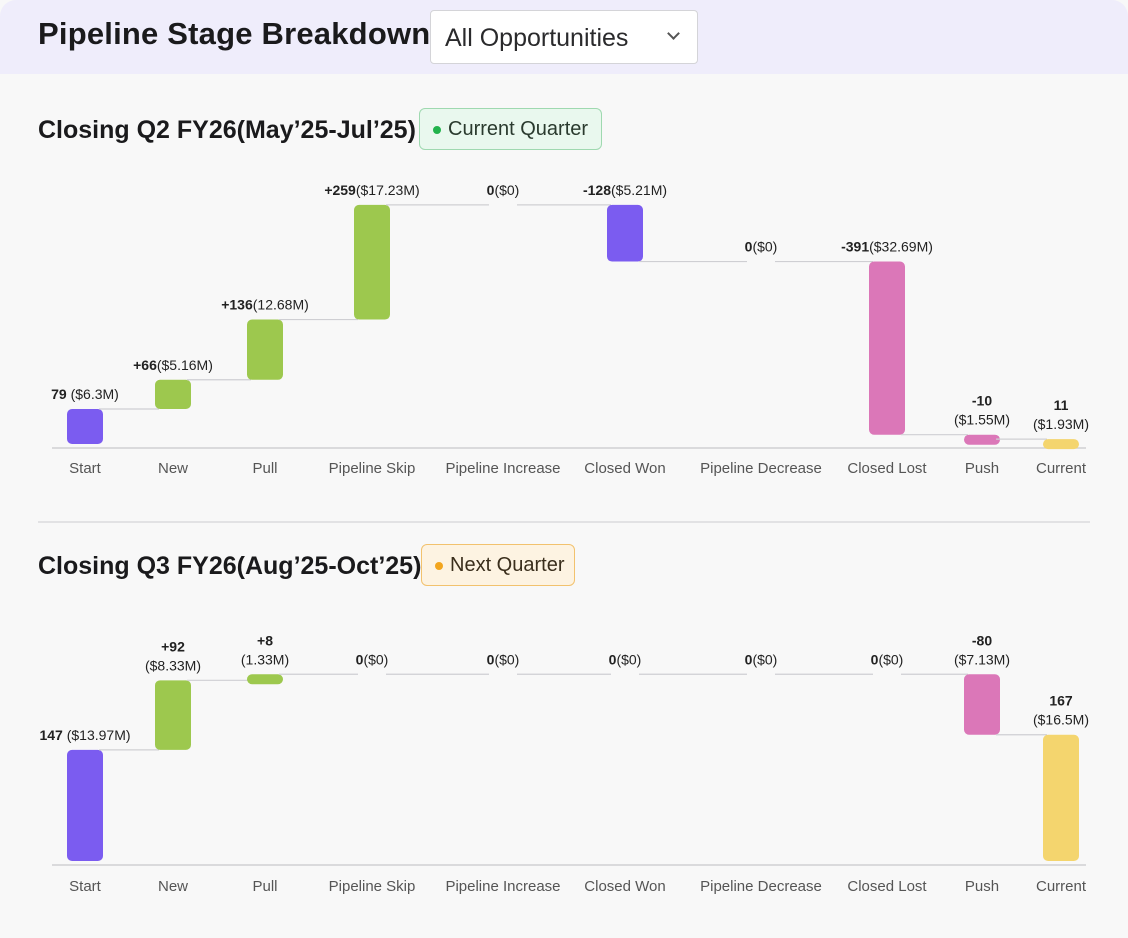  Describe the element at coordinates (234, 33) in the screenshot. I see `page-title: Pipeline Stage Breakdown` at that location.